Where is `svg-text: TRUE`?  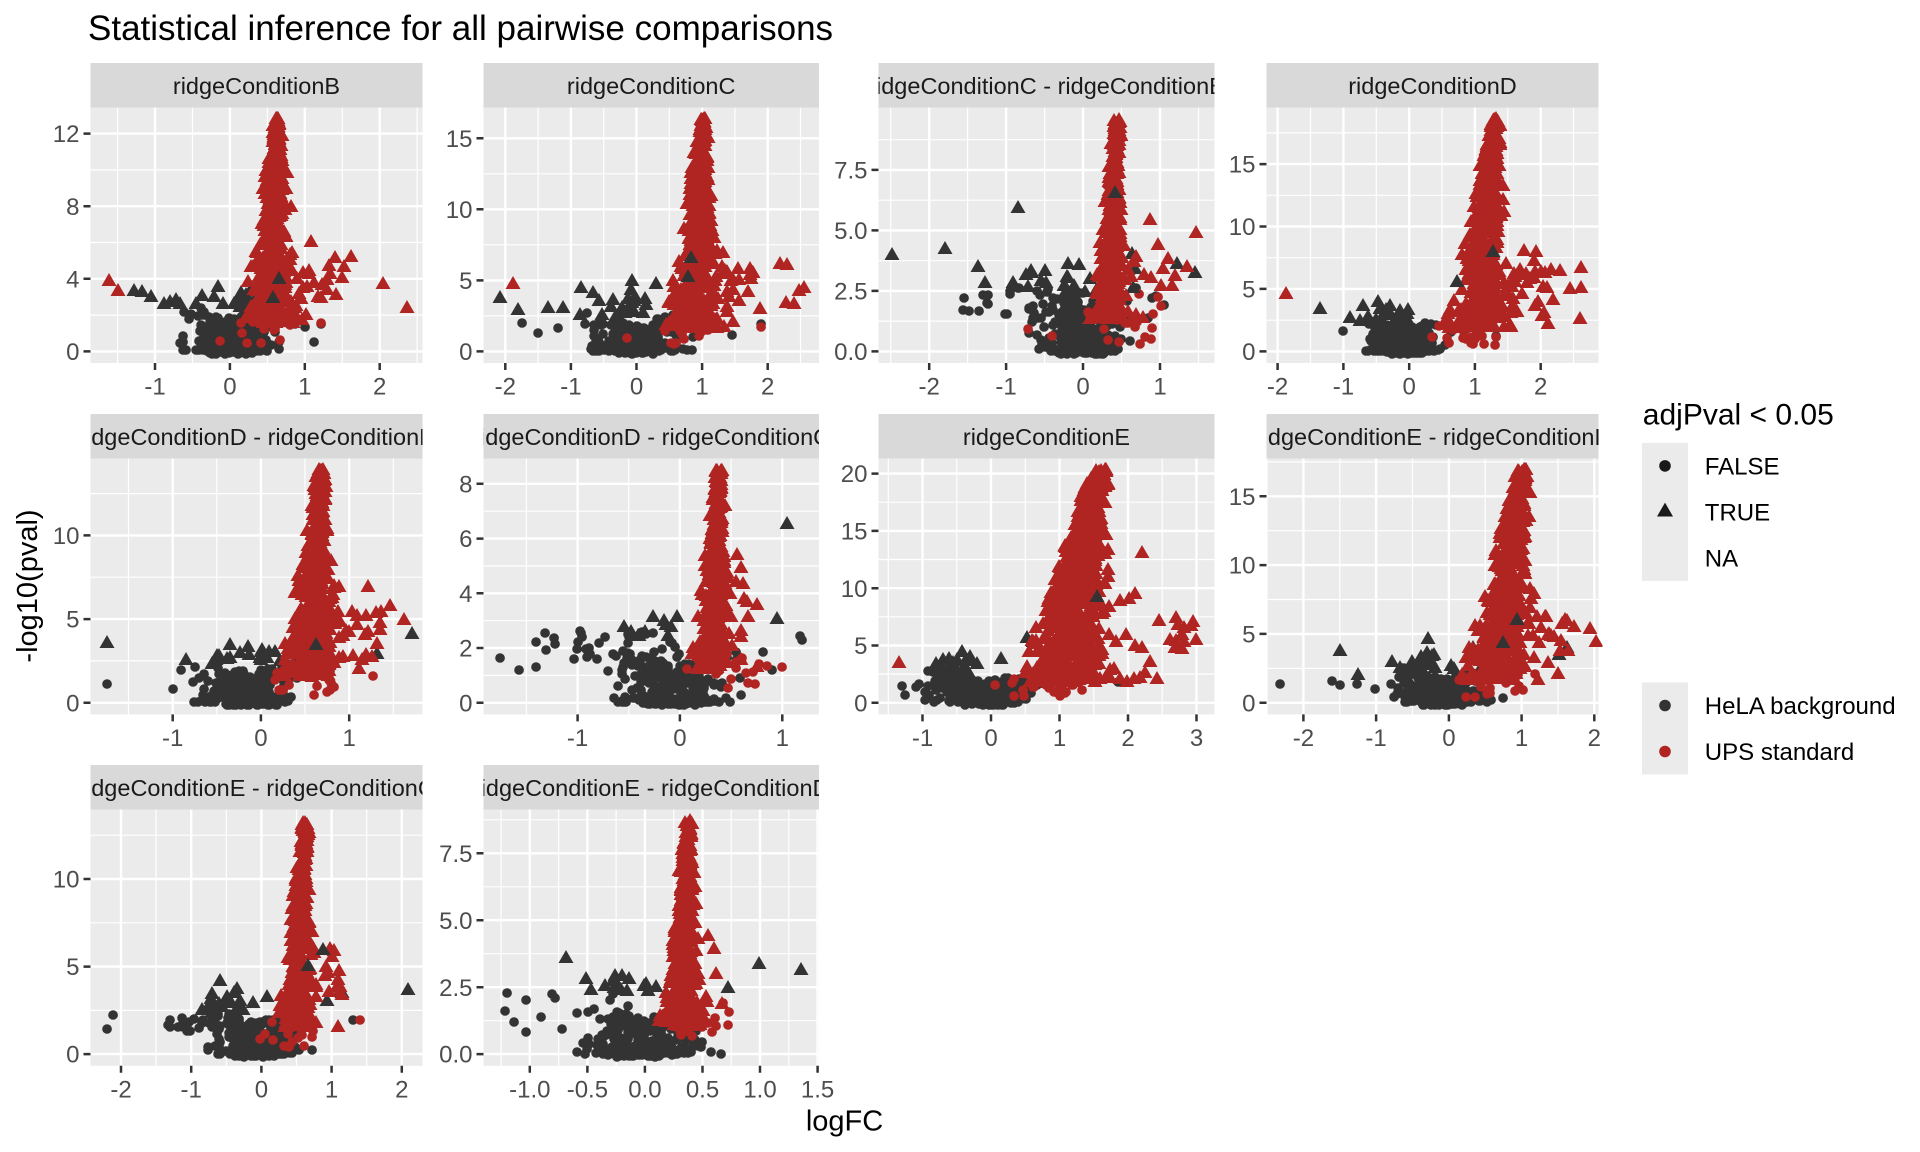
svg-text: TRUE is located at coordinates (1737, 512).